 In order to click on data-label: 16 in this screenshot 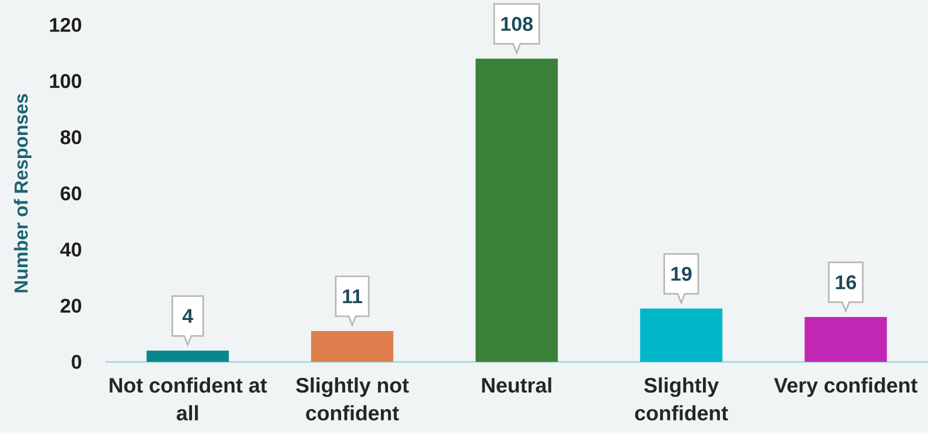, I will do `click(846, 282)`.